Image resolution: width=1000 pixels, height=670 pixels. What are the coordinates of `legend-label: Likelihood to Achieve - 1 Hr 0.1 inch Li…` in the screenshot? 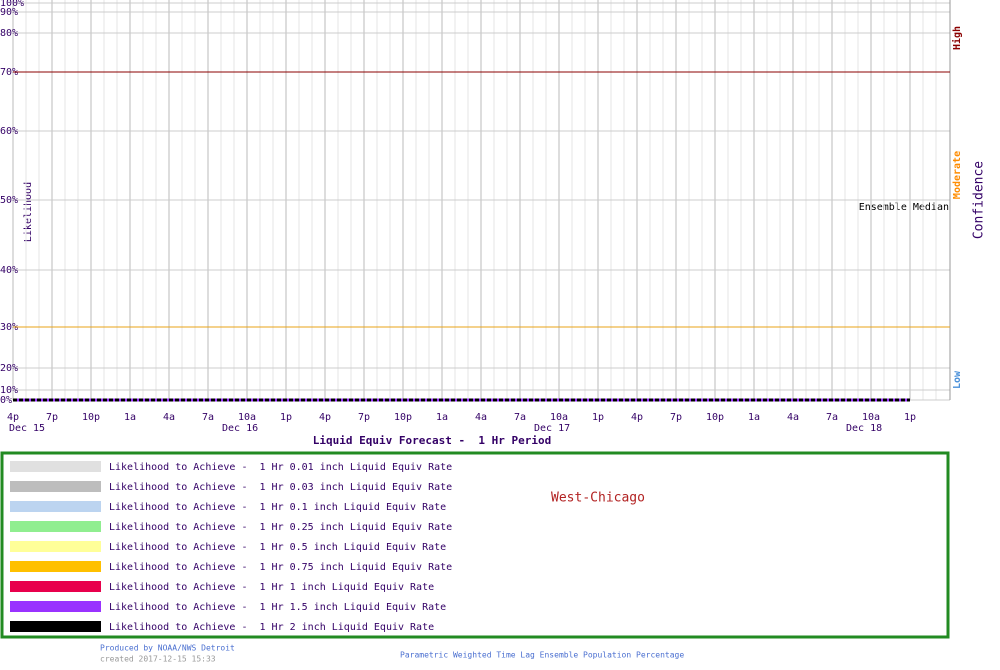 It's located at (277, 507).